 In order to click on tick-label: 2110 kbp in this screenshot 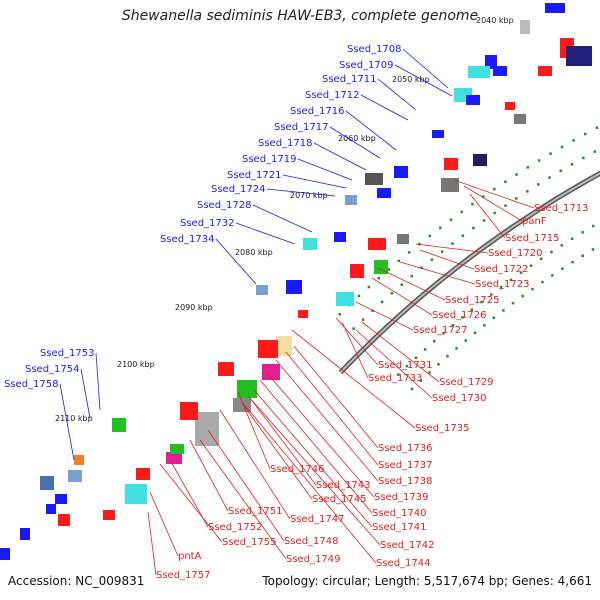, I will do `click(74, 418)`.